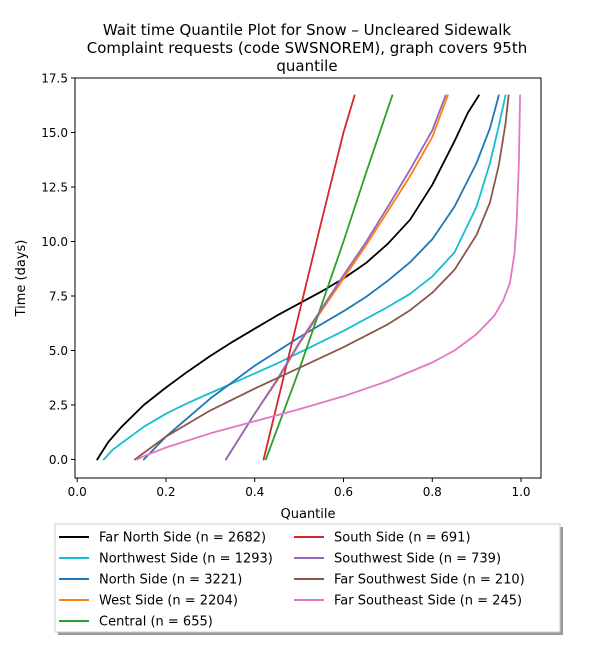 This screenshot has width=600, height=650. I want to click on legend-label: Southwest Side (n = 739), so click(417, 559).